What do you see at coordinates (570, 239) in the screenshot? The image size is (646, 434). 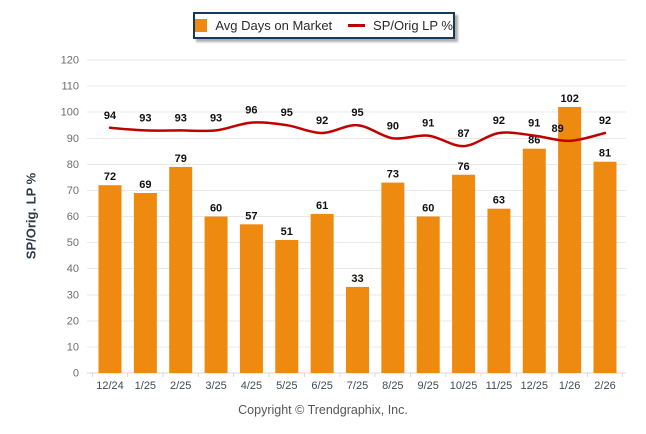 I see `bar-1/26` at bounding box center [570, 239].